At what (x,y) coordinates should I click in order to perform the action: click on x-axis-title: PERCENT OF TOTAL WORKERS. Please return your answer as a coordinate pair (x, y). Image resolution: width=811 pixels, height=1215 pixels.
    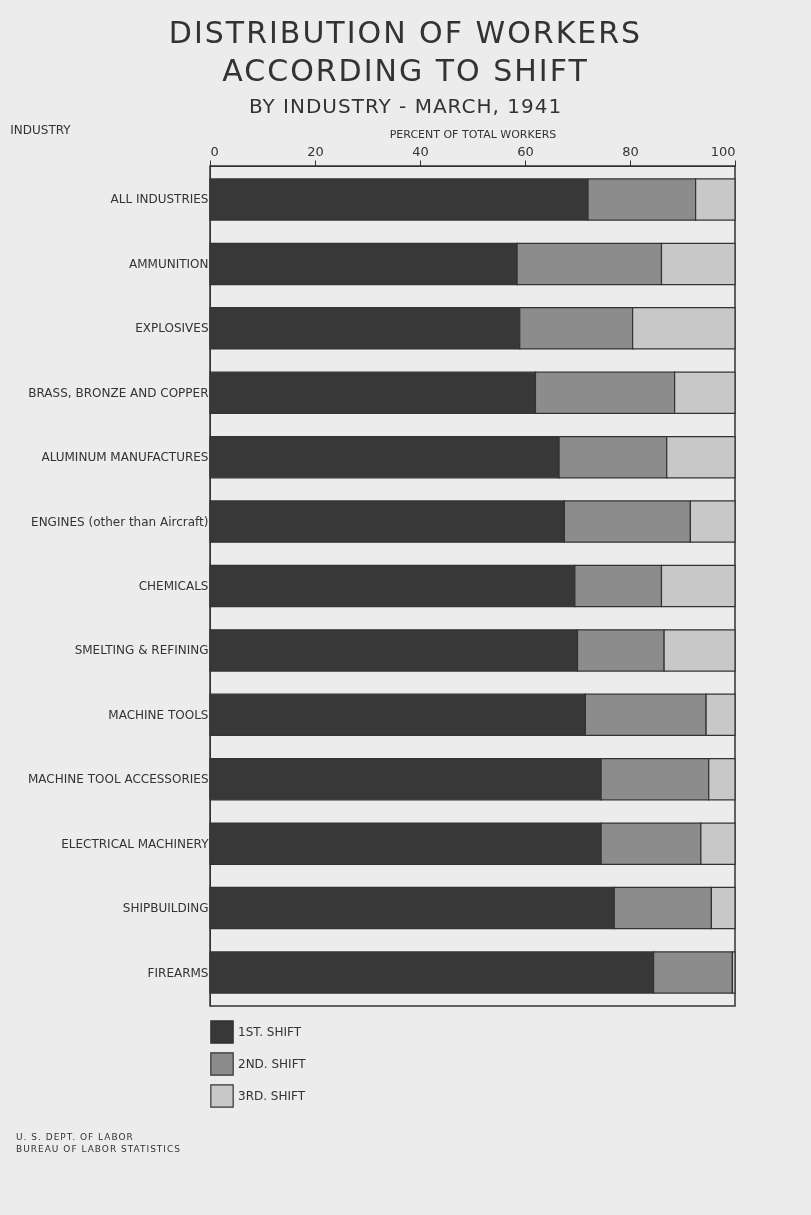
    Looking at the image, I should click on (473, 134).